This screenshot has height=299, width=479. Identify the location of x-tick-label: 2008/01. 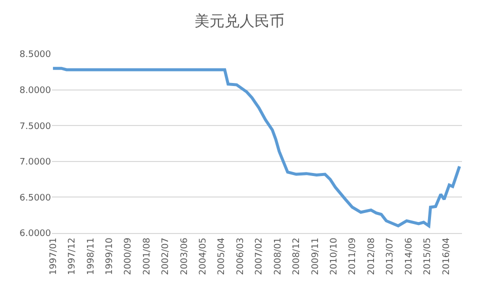
(278, 256).